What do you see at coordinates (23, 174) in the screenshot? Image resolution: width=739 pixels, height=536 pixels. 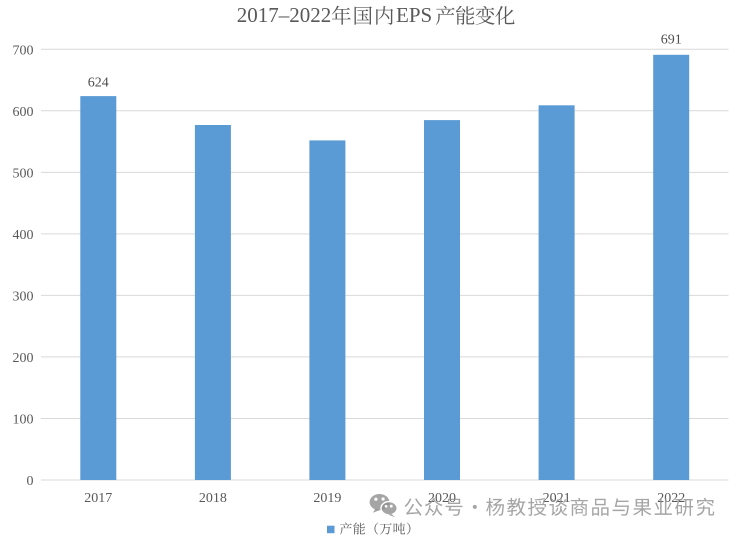 I see `svg-text: 500` at bounding box center [23, 174].